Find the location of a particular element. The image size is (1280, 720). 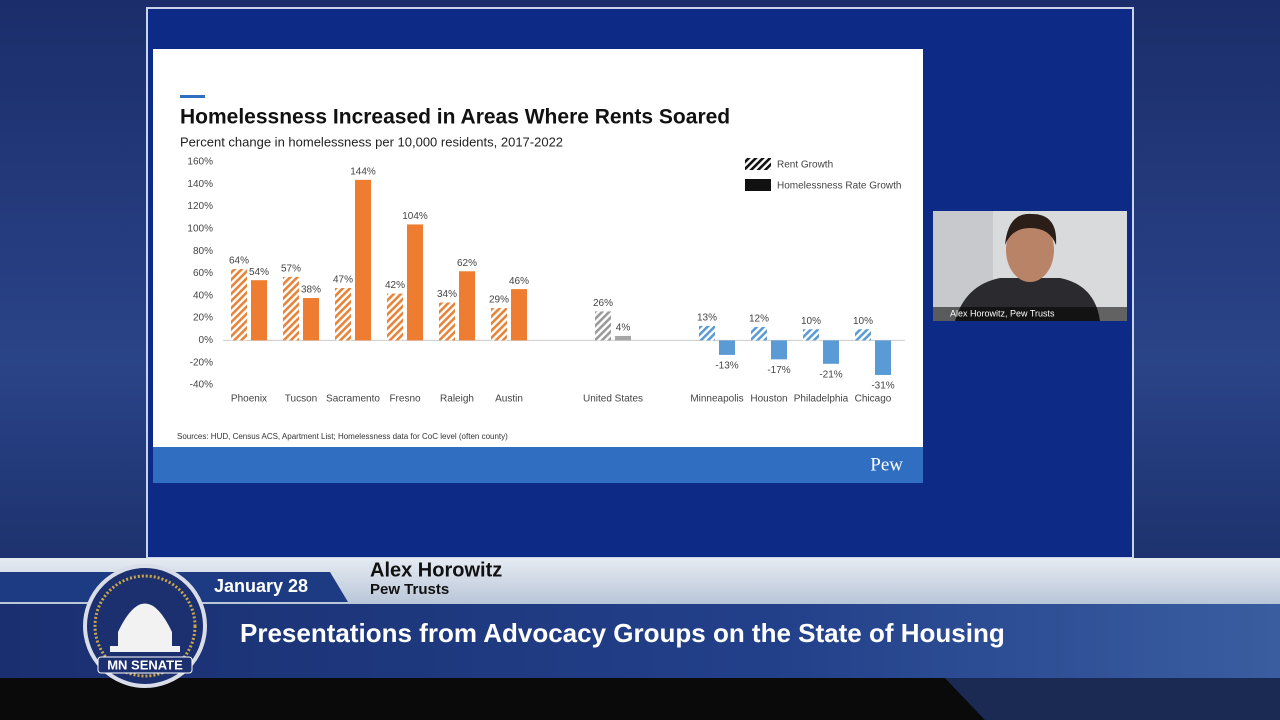

slide-footer is located at coordinates (538, 465).